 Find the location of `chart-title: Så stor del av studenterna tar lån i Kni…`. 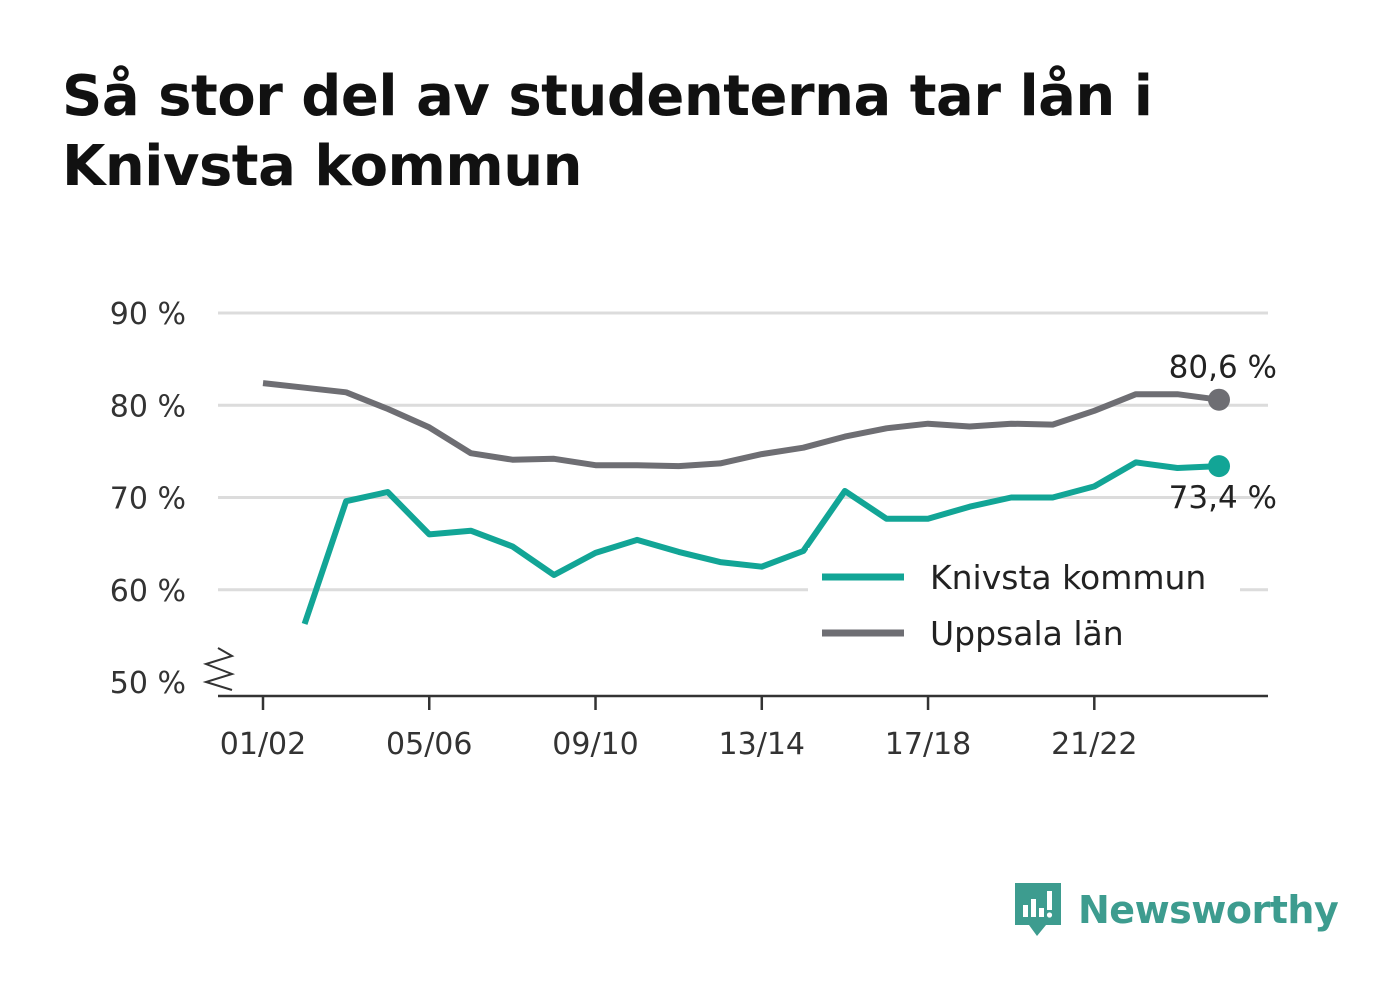

chart-title: Så stor del av studenterna tar lån i Kni… is located at coordinates (607, 131).